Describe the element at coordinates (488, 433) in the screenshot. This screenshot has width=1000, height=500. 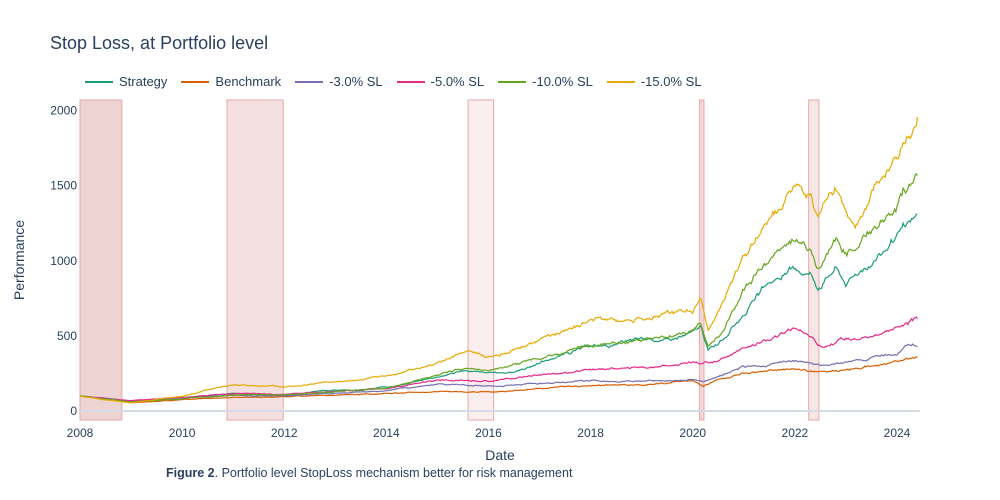
I see `x-tick-label: 2016` at that location.